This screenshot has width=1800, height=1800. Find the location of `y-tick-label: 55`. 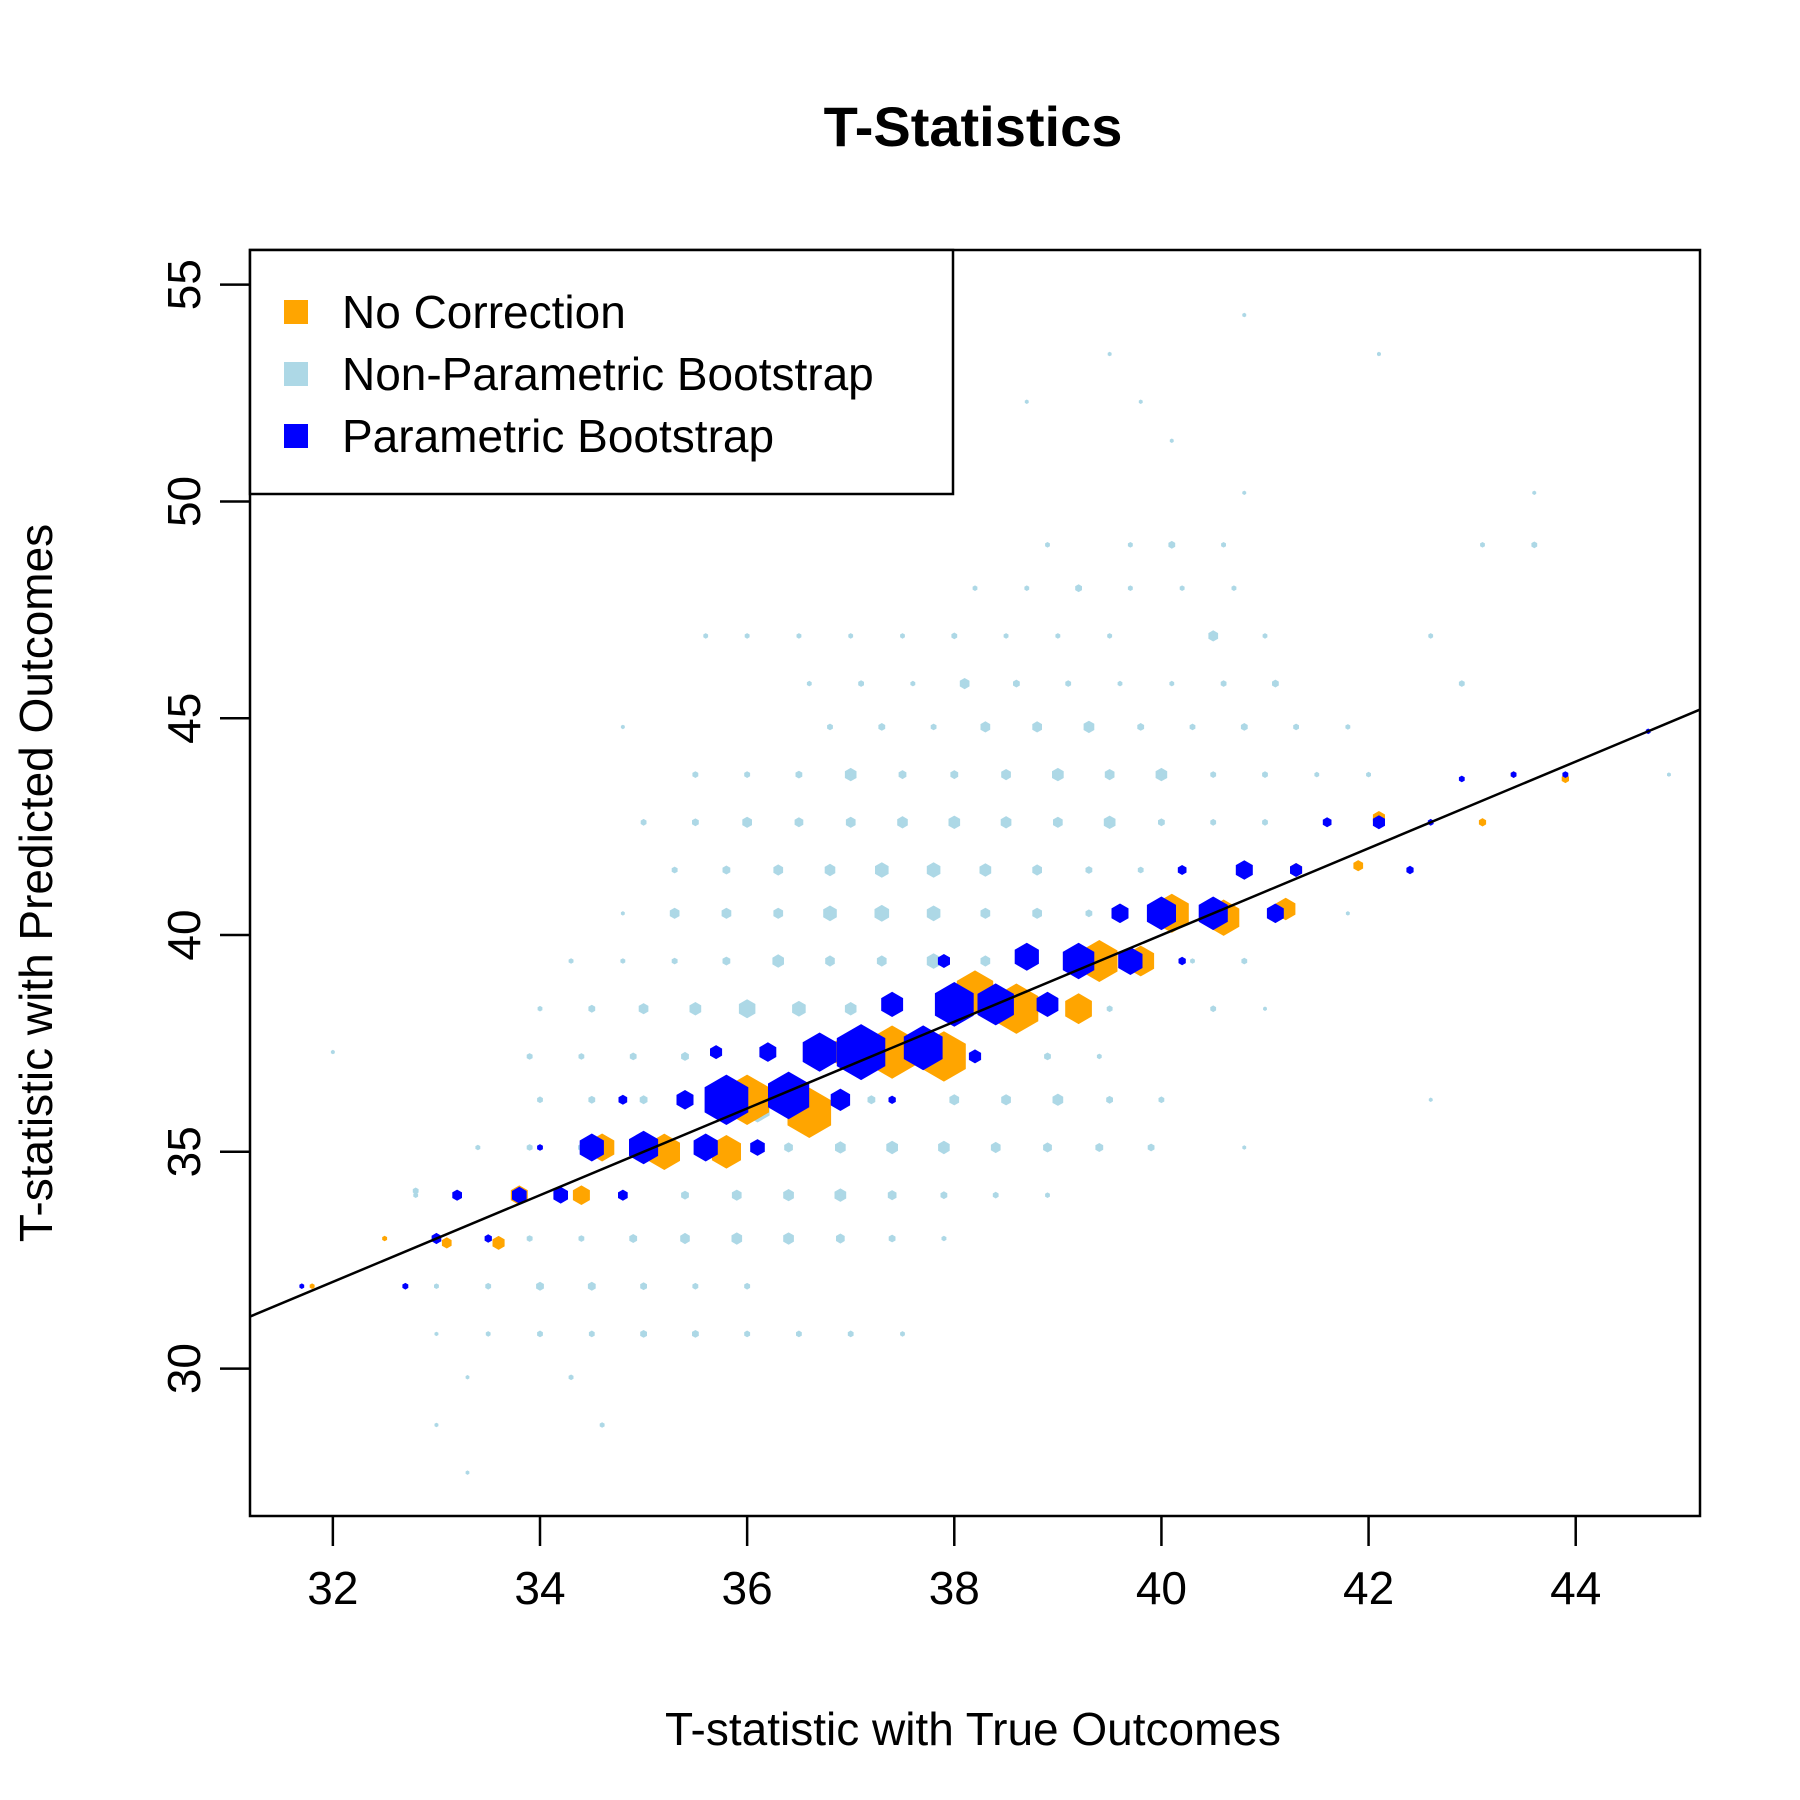

y-tick-label: 55 is located at coordinates (184, 284).